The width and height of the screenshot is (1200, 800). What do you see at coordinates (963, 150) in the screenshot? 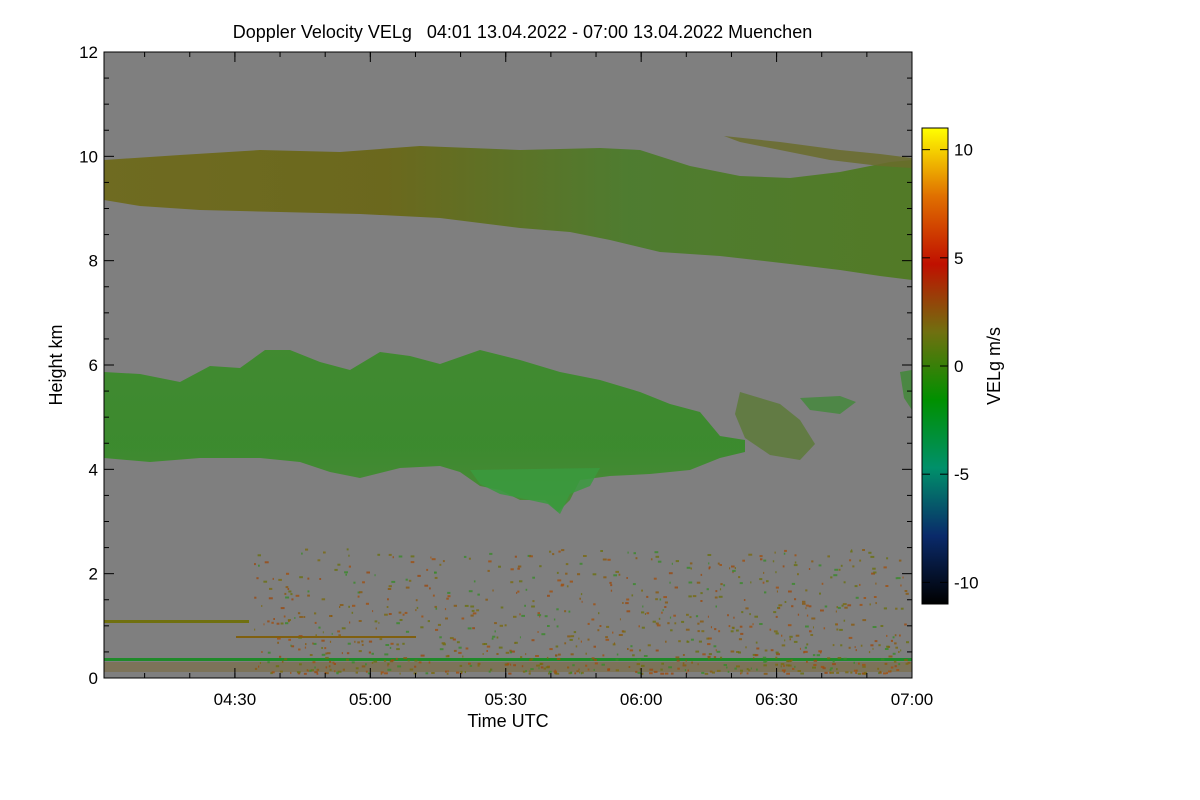
I see `colorbar-tick-label: 10` at bounding box center [963, 150].